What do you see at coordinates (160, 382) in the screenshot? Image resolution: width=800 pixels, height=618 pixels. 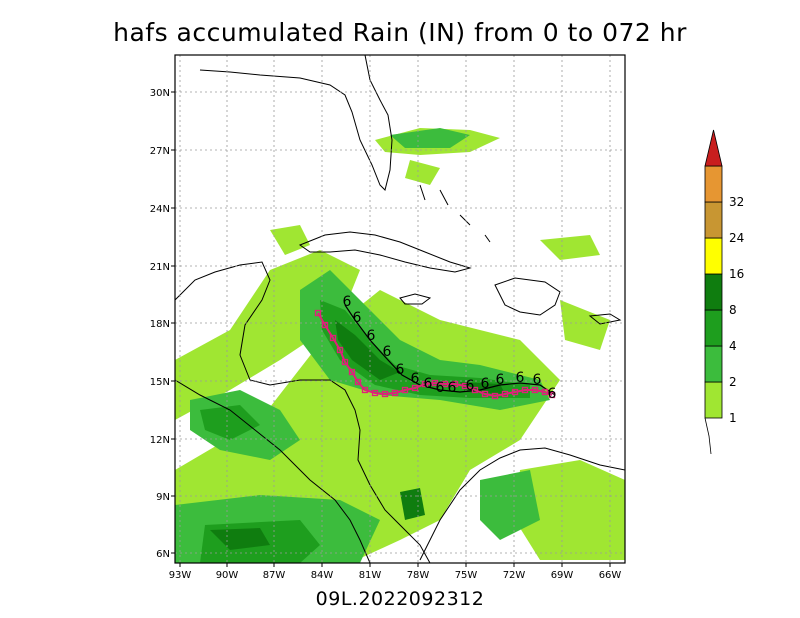 I see `lat-label: 15N` at bounding box center [160, 382].